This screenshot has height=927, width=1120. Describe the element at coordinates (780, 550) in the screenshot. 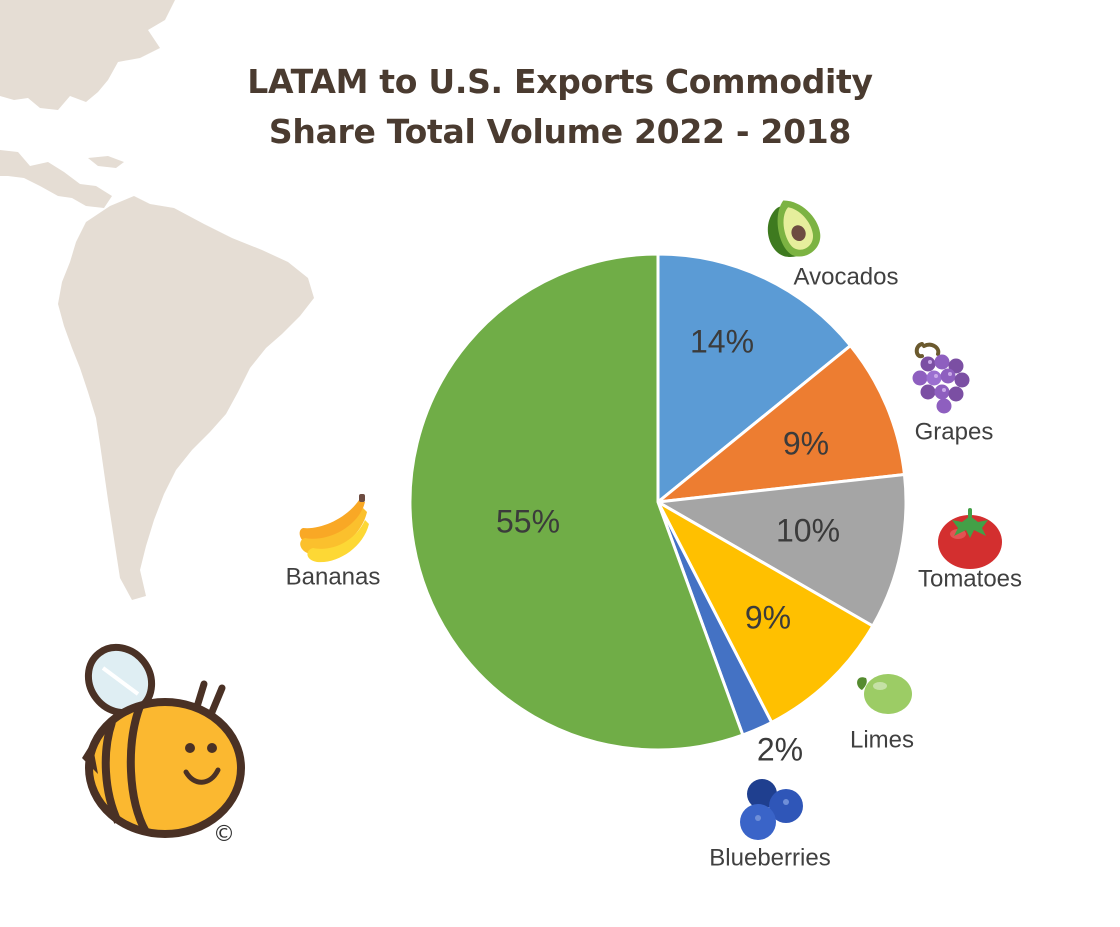

I see `pie-slice-tomatoes` at that location.